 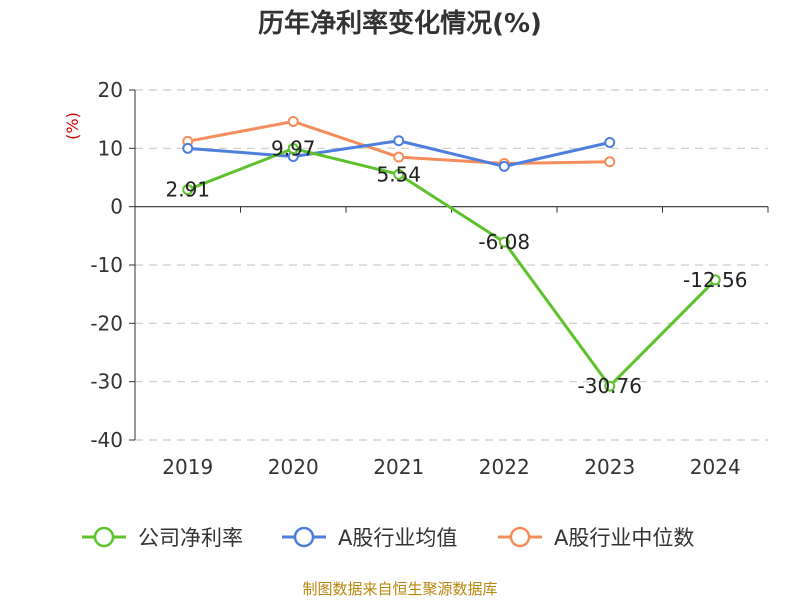 I want to click on y-axis-unit: (%), so click(x=72, y=126).